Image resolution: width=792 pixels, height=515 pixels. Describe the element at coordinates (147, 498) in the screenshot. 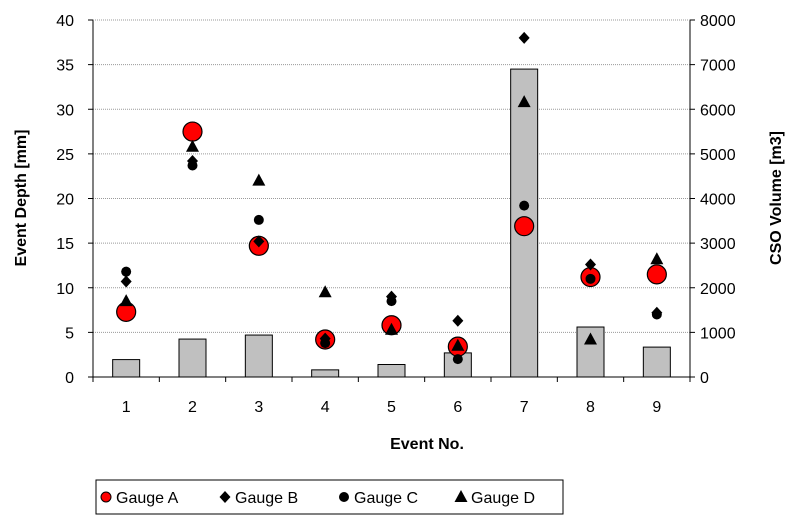

I see `legend-label: Gauge A` at that location.